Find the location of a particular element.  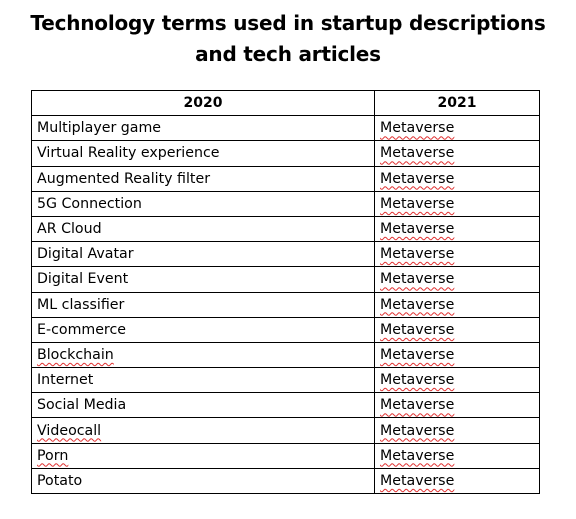

table-row: Videocall Metaverse is located at coordinates (285, 430).